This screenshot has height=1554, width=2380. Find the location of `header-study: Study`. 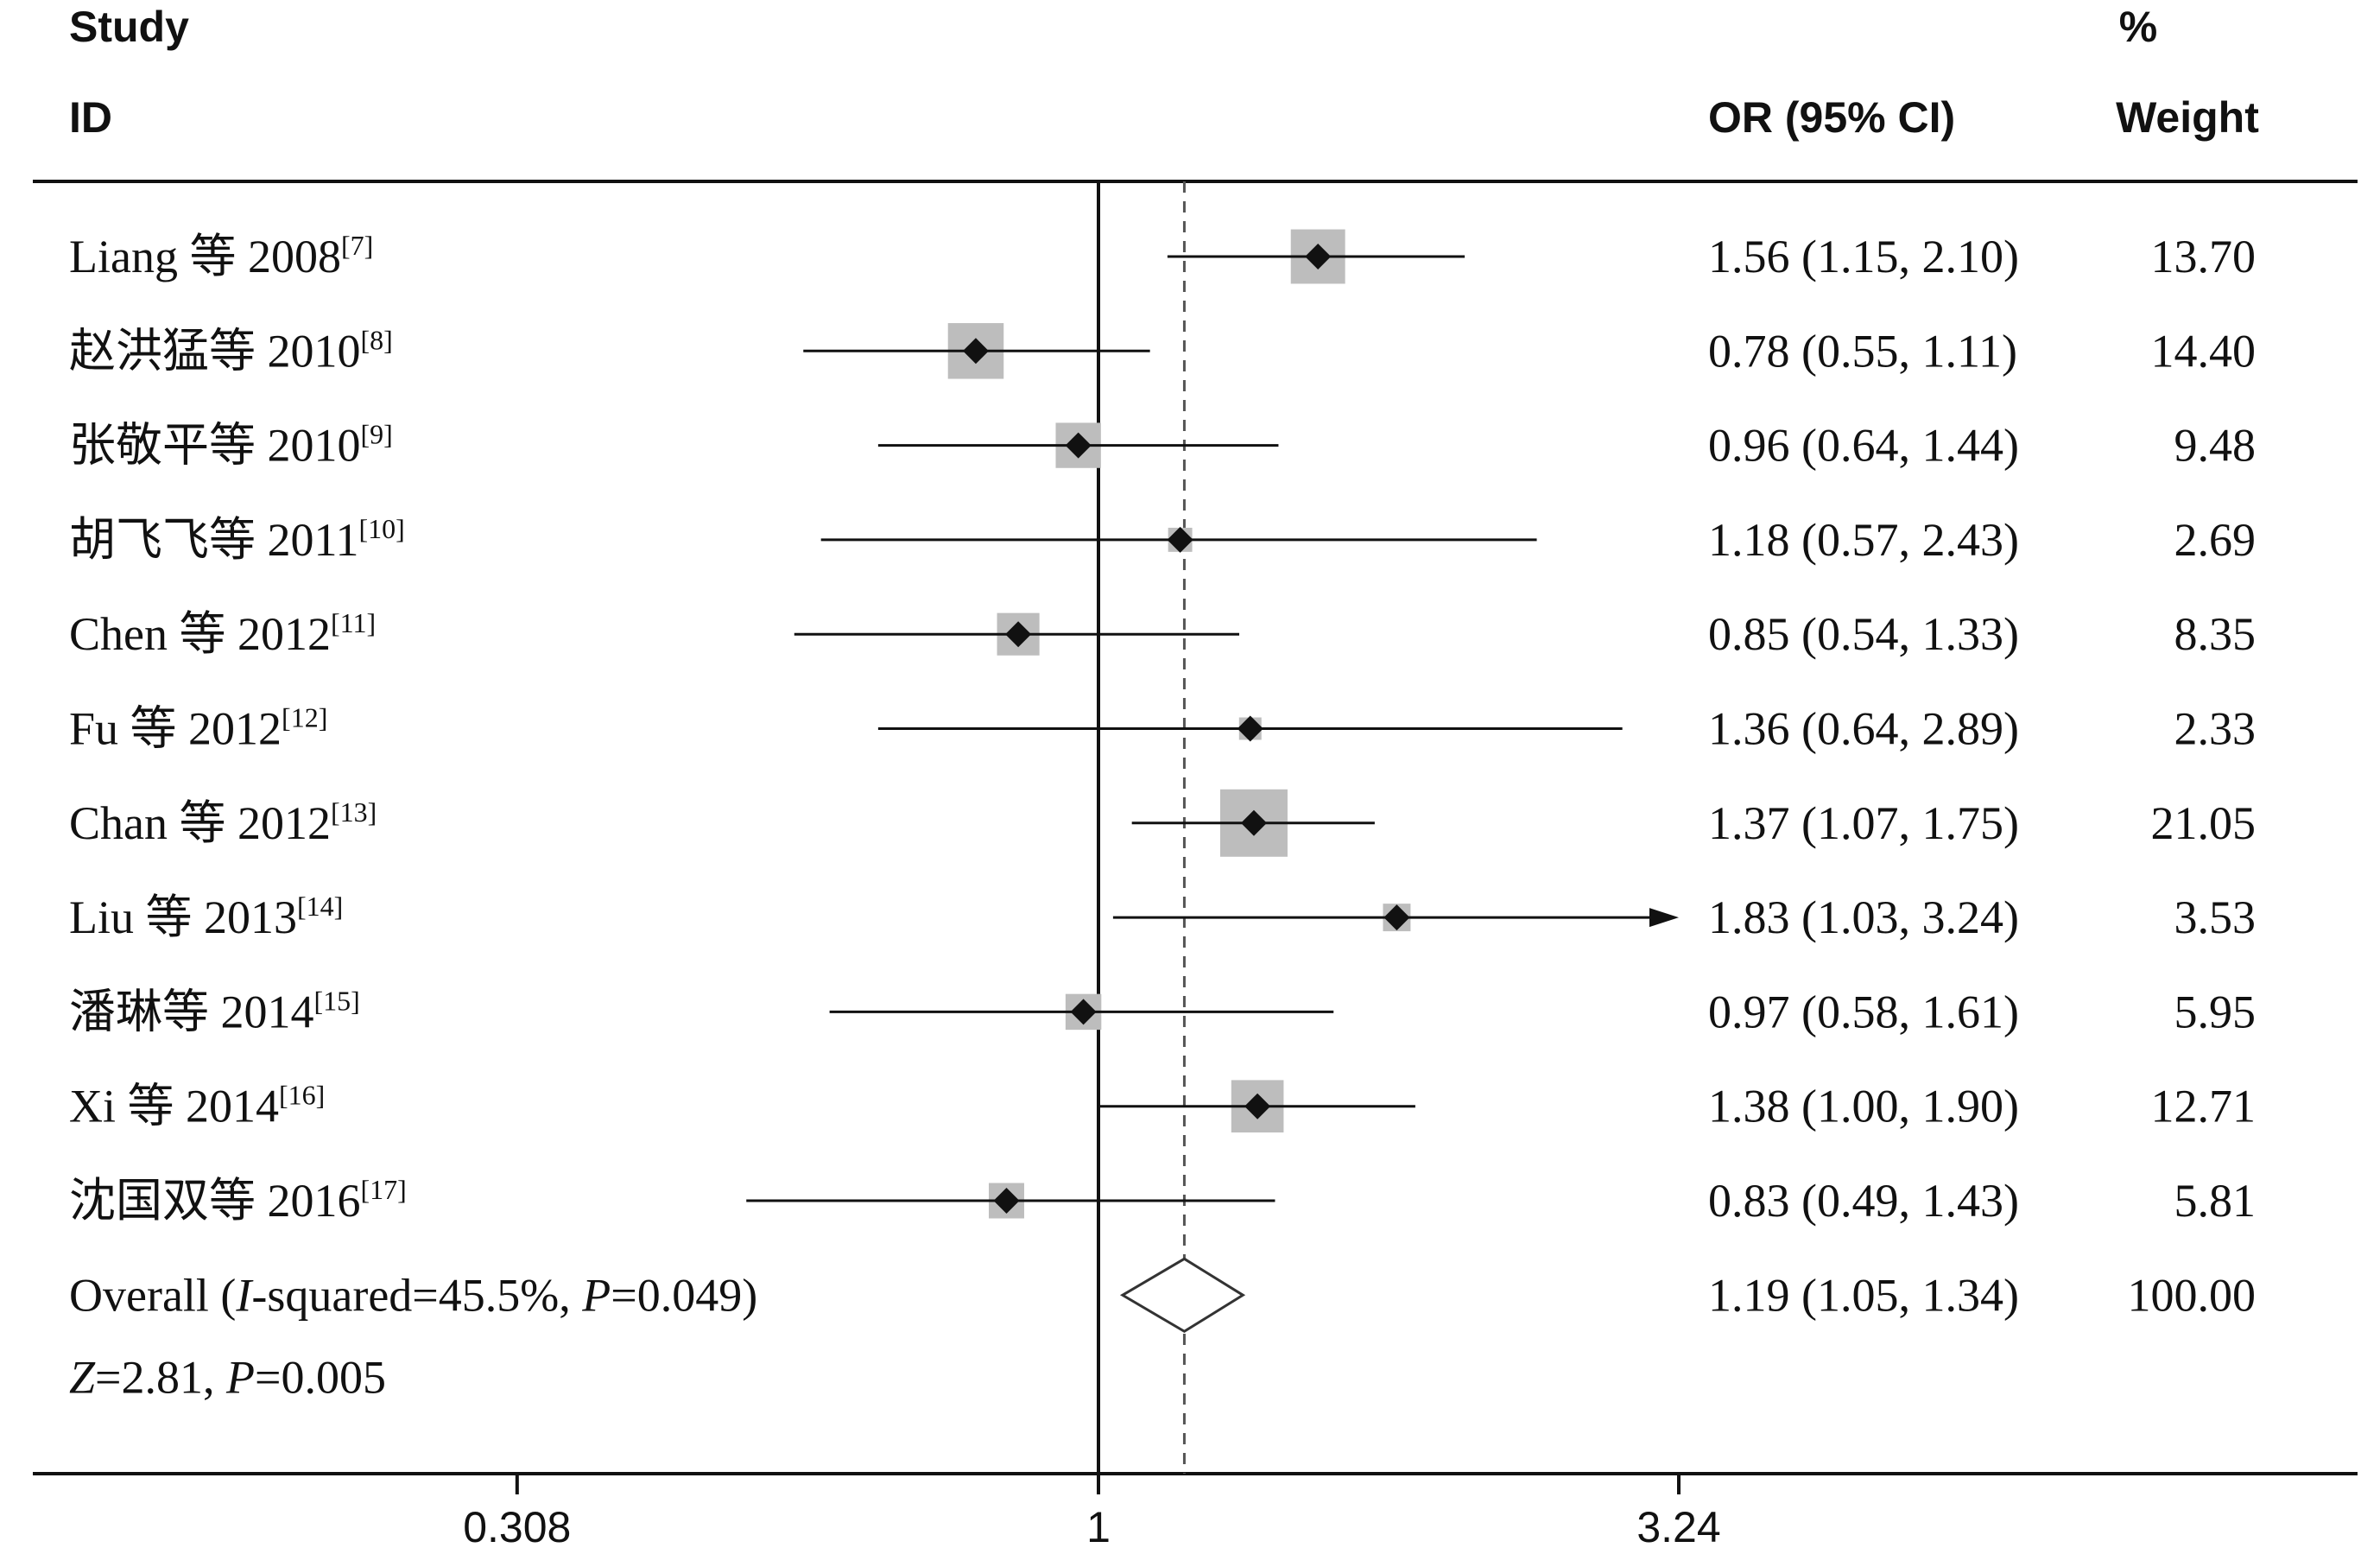

header-study: Study is located at coordinates (129, 27).